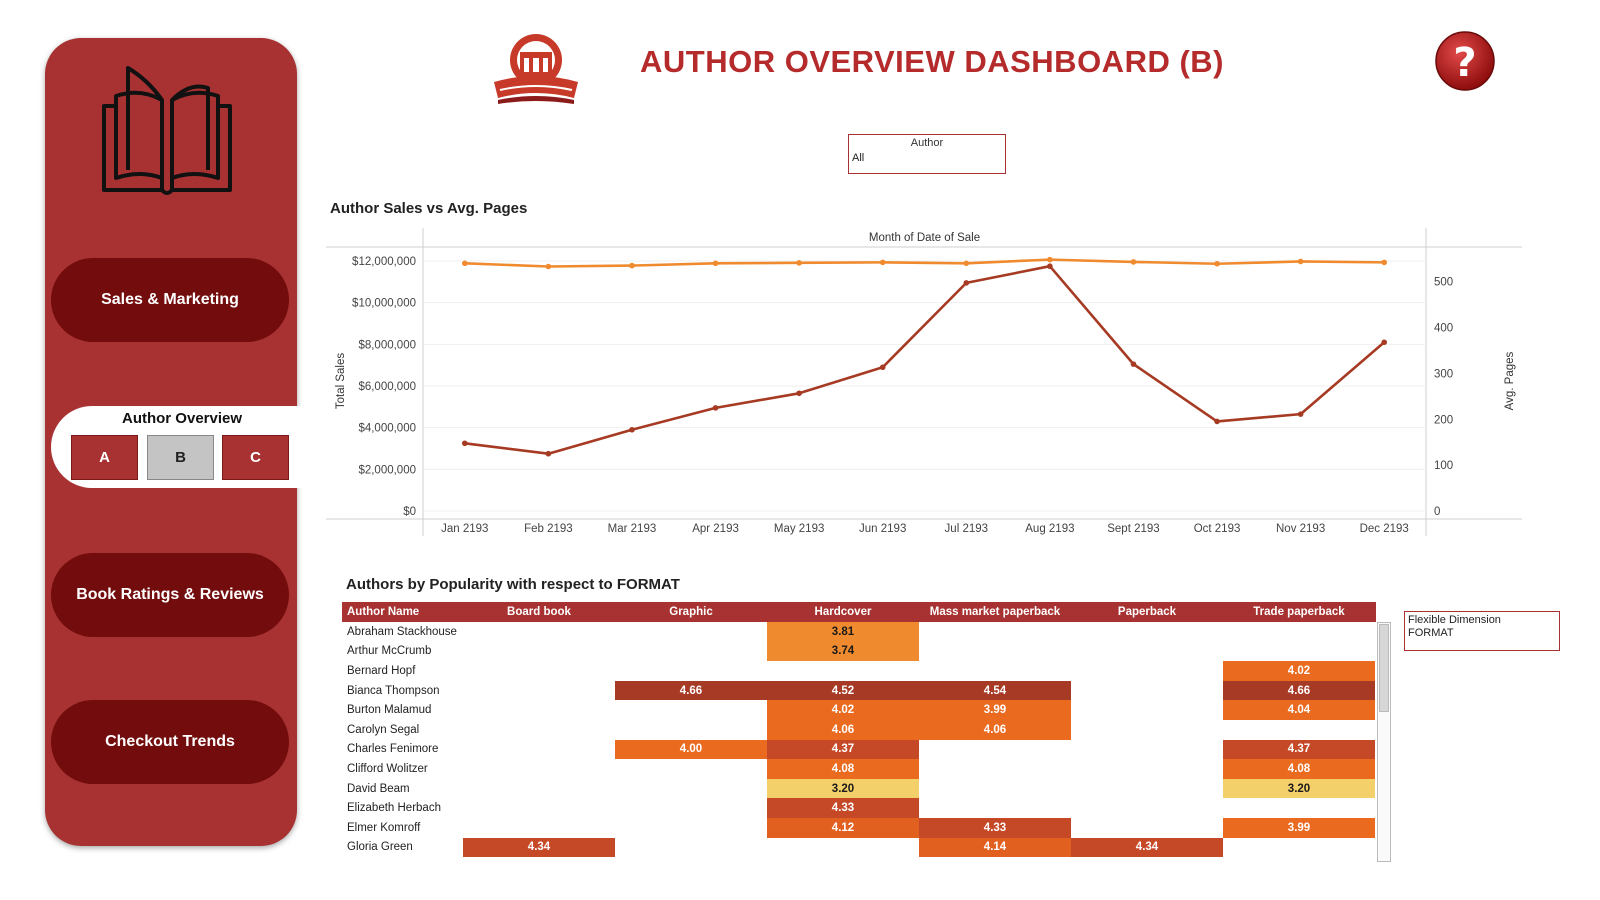 The width and height of the screenshot is (1600, 900). Describe the element at coordinates (859, 827) in the screenshot. I see `table-row: Elmer Komroff 4.12 4.33 3.99` at that location.